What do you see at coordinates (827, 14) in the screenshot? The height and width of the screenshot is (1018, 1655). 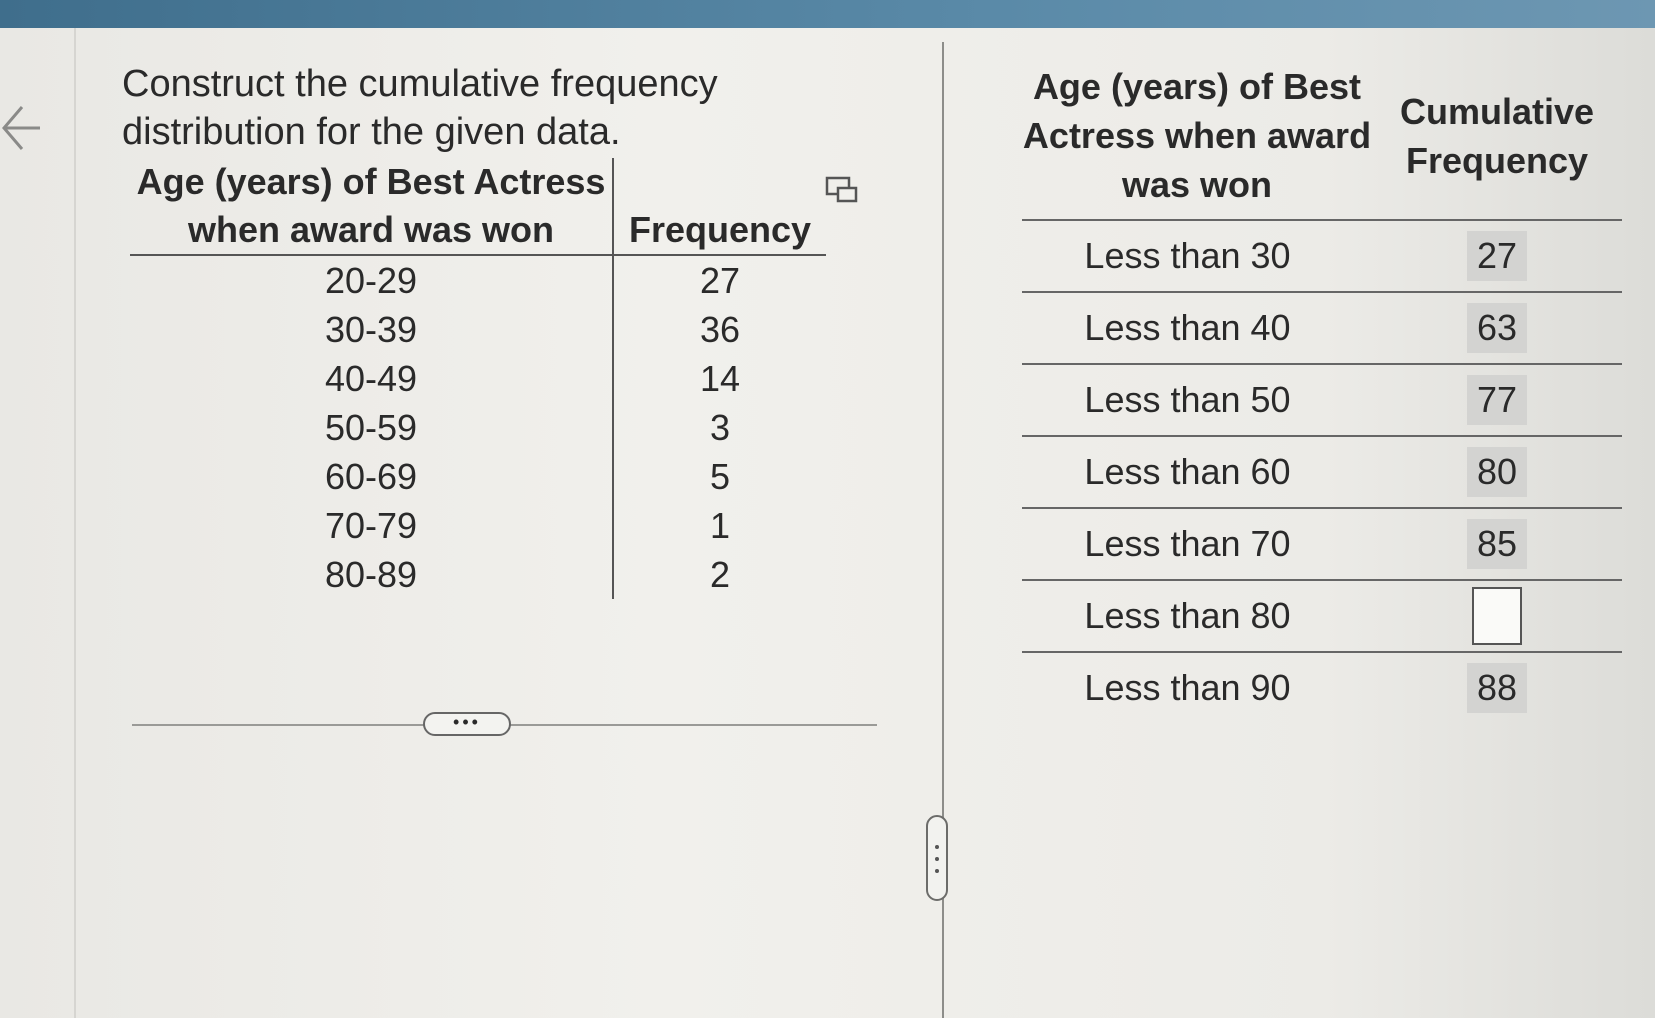 I see `top-bar` at bounding box center [827, 14].